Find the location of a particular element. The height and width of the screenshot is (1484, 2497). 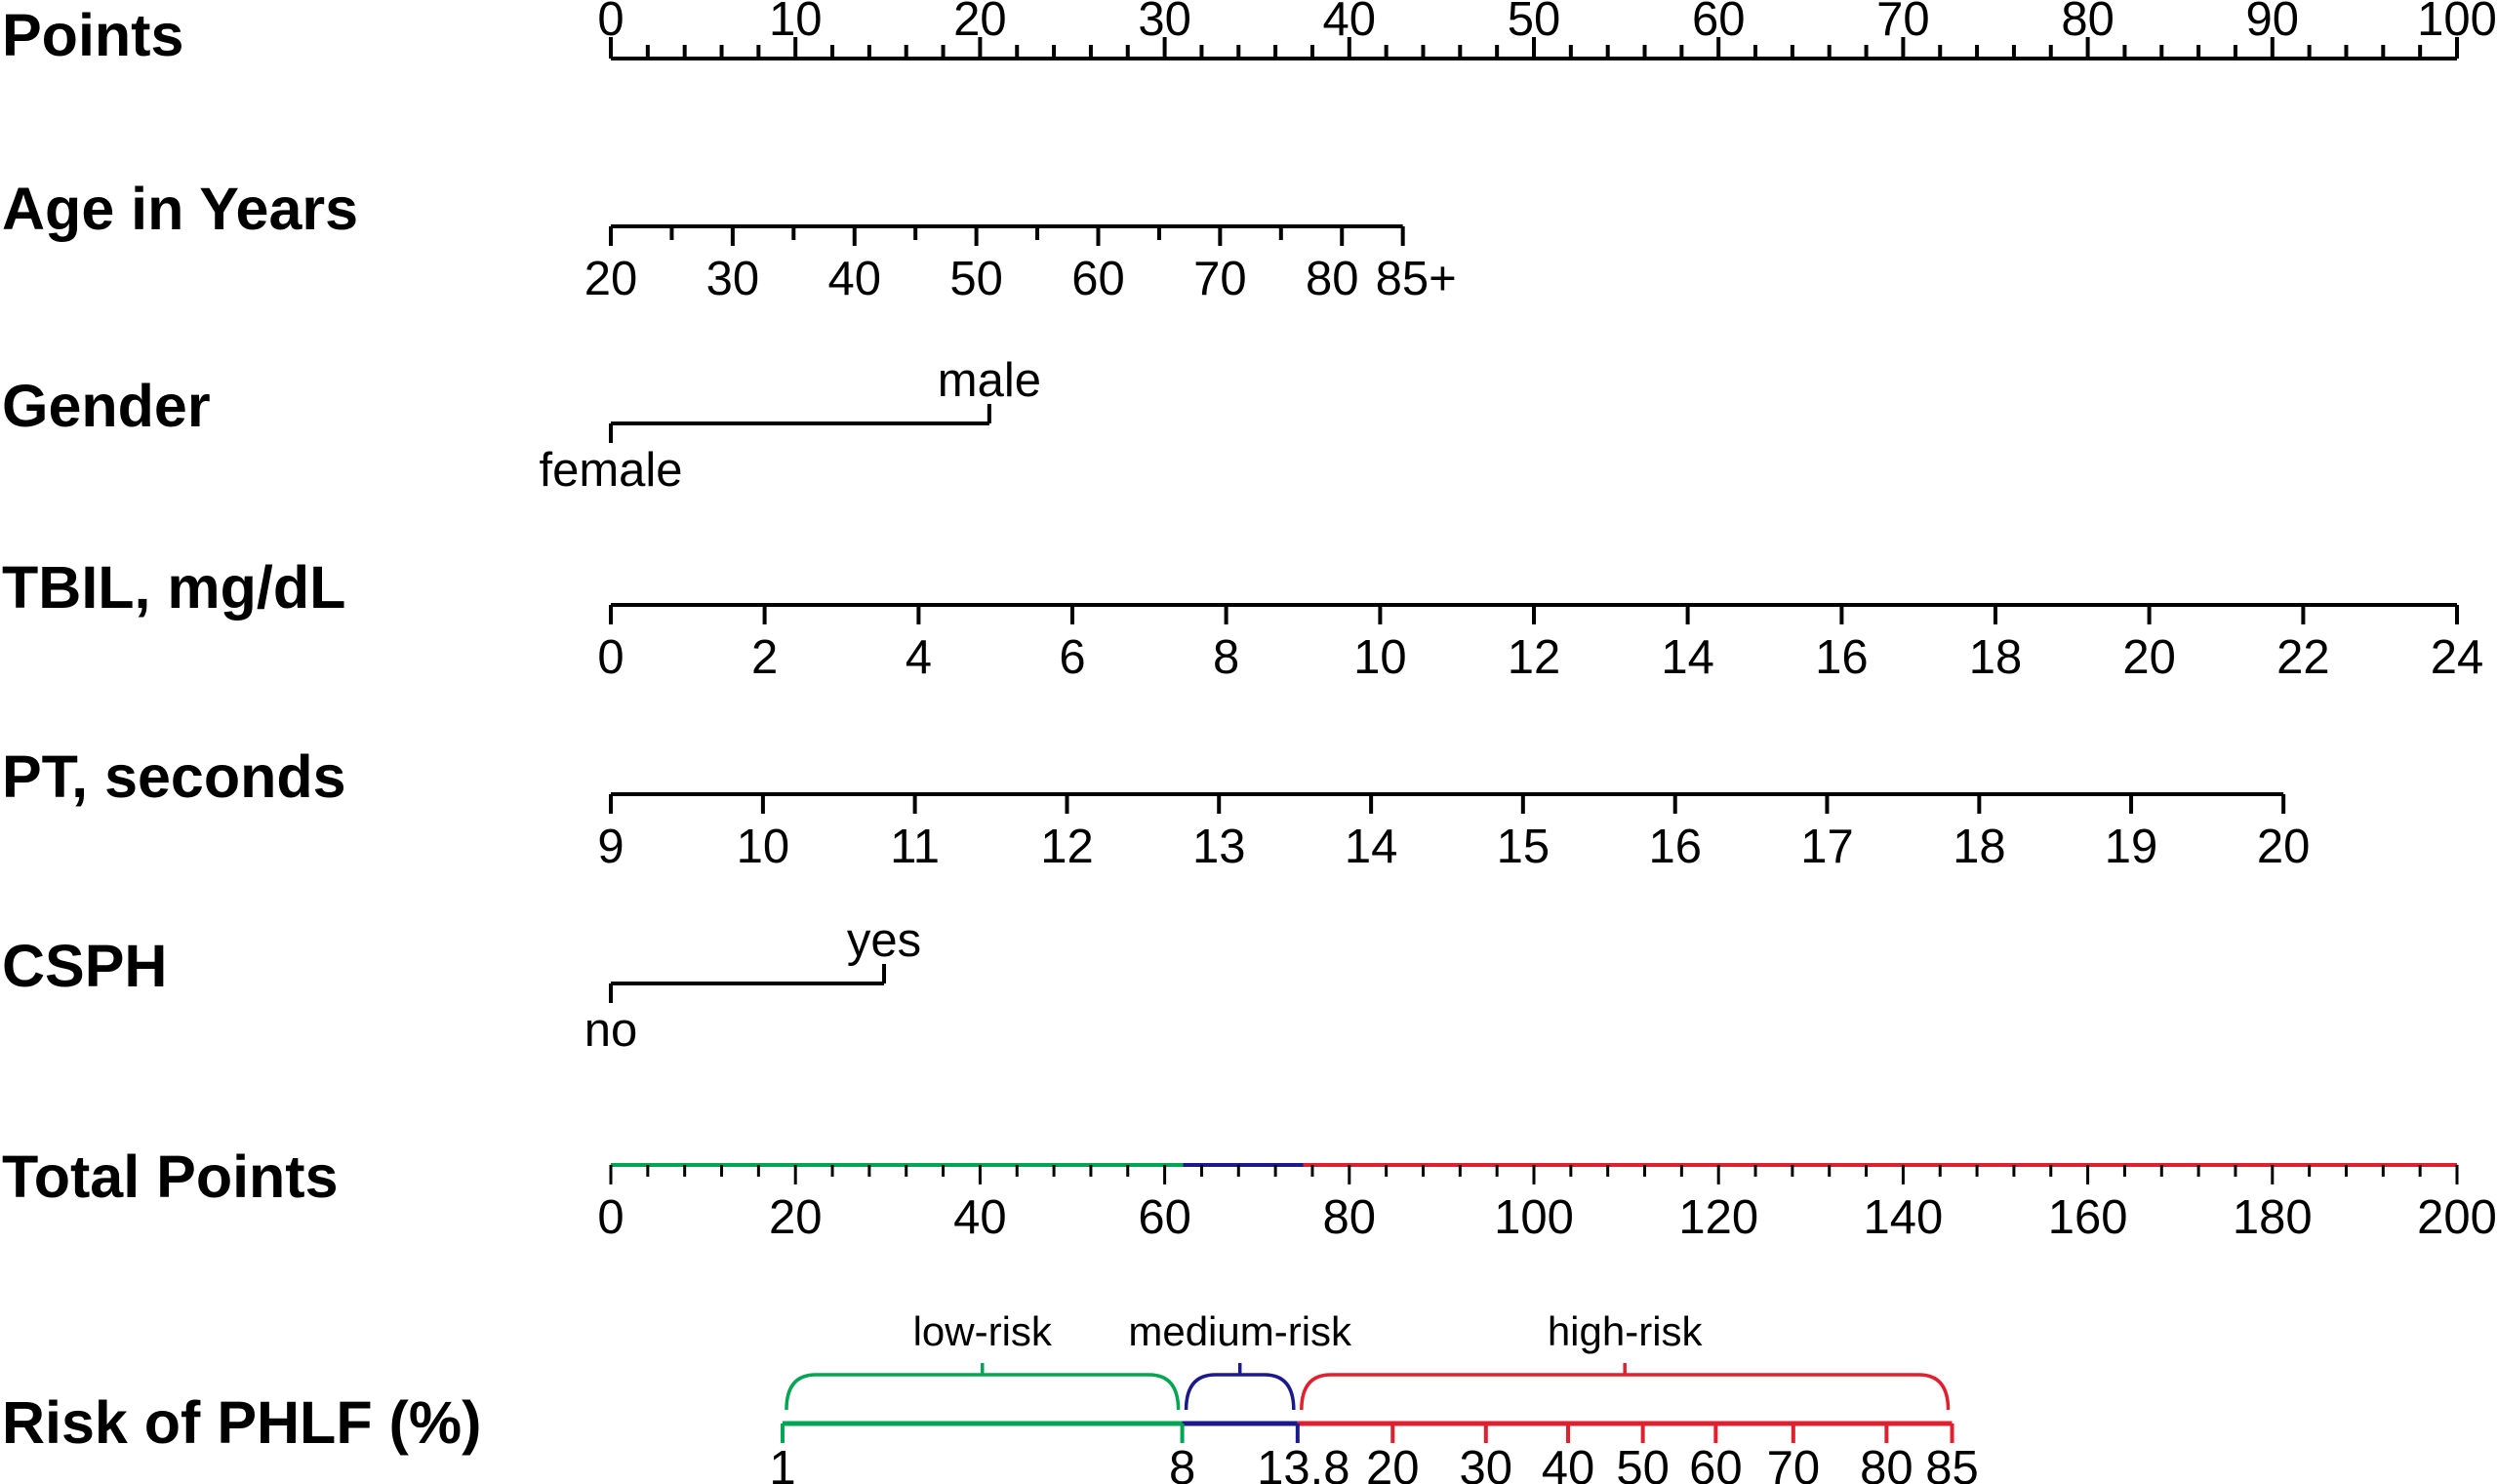

tbil-mg-dl-tick-label: 6 is located at coordinates (1072, 657).